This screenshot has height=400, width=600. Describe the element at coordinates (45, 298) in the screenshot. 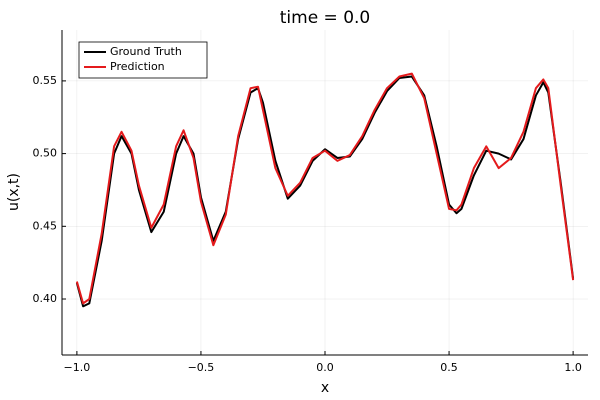

I see `y-tick-label: 0.40` at that location.